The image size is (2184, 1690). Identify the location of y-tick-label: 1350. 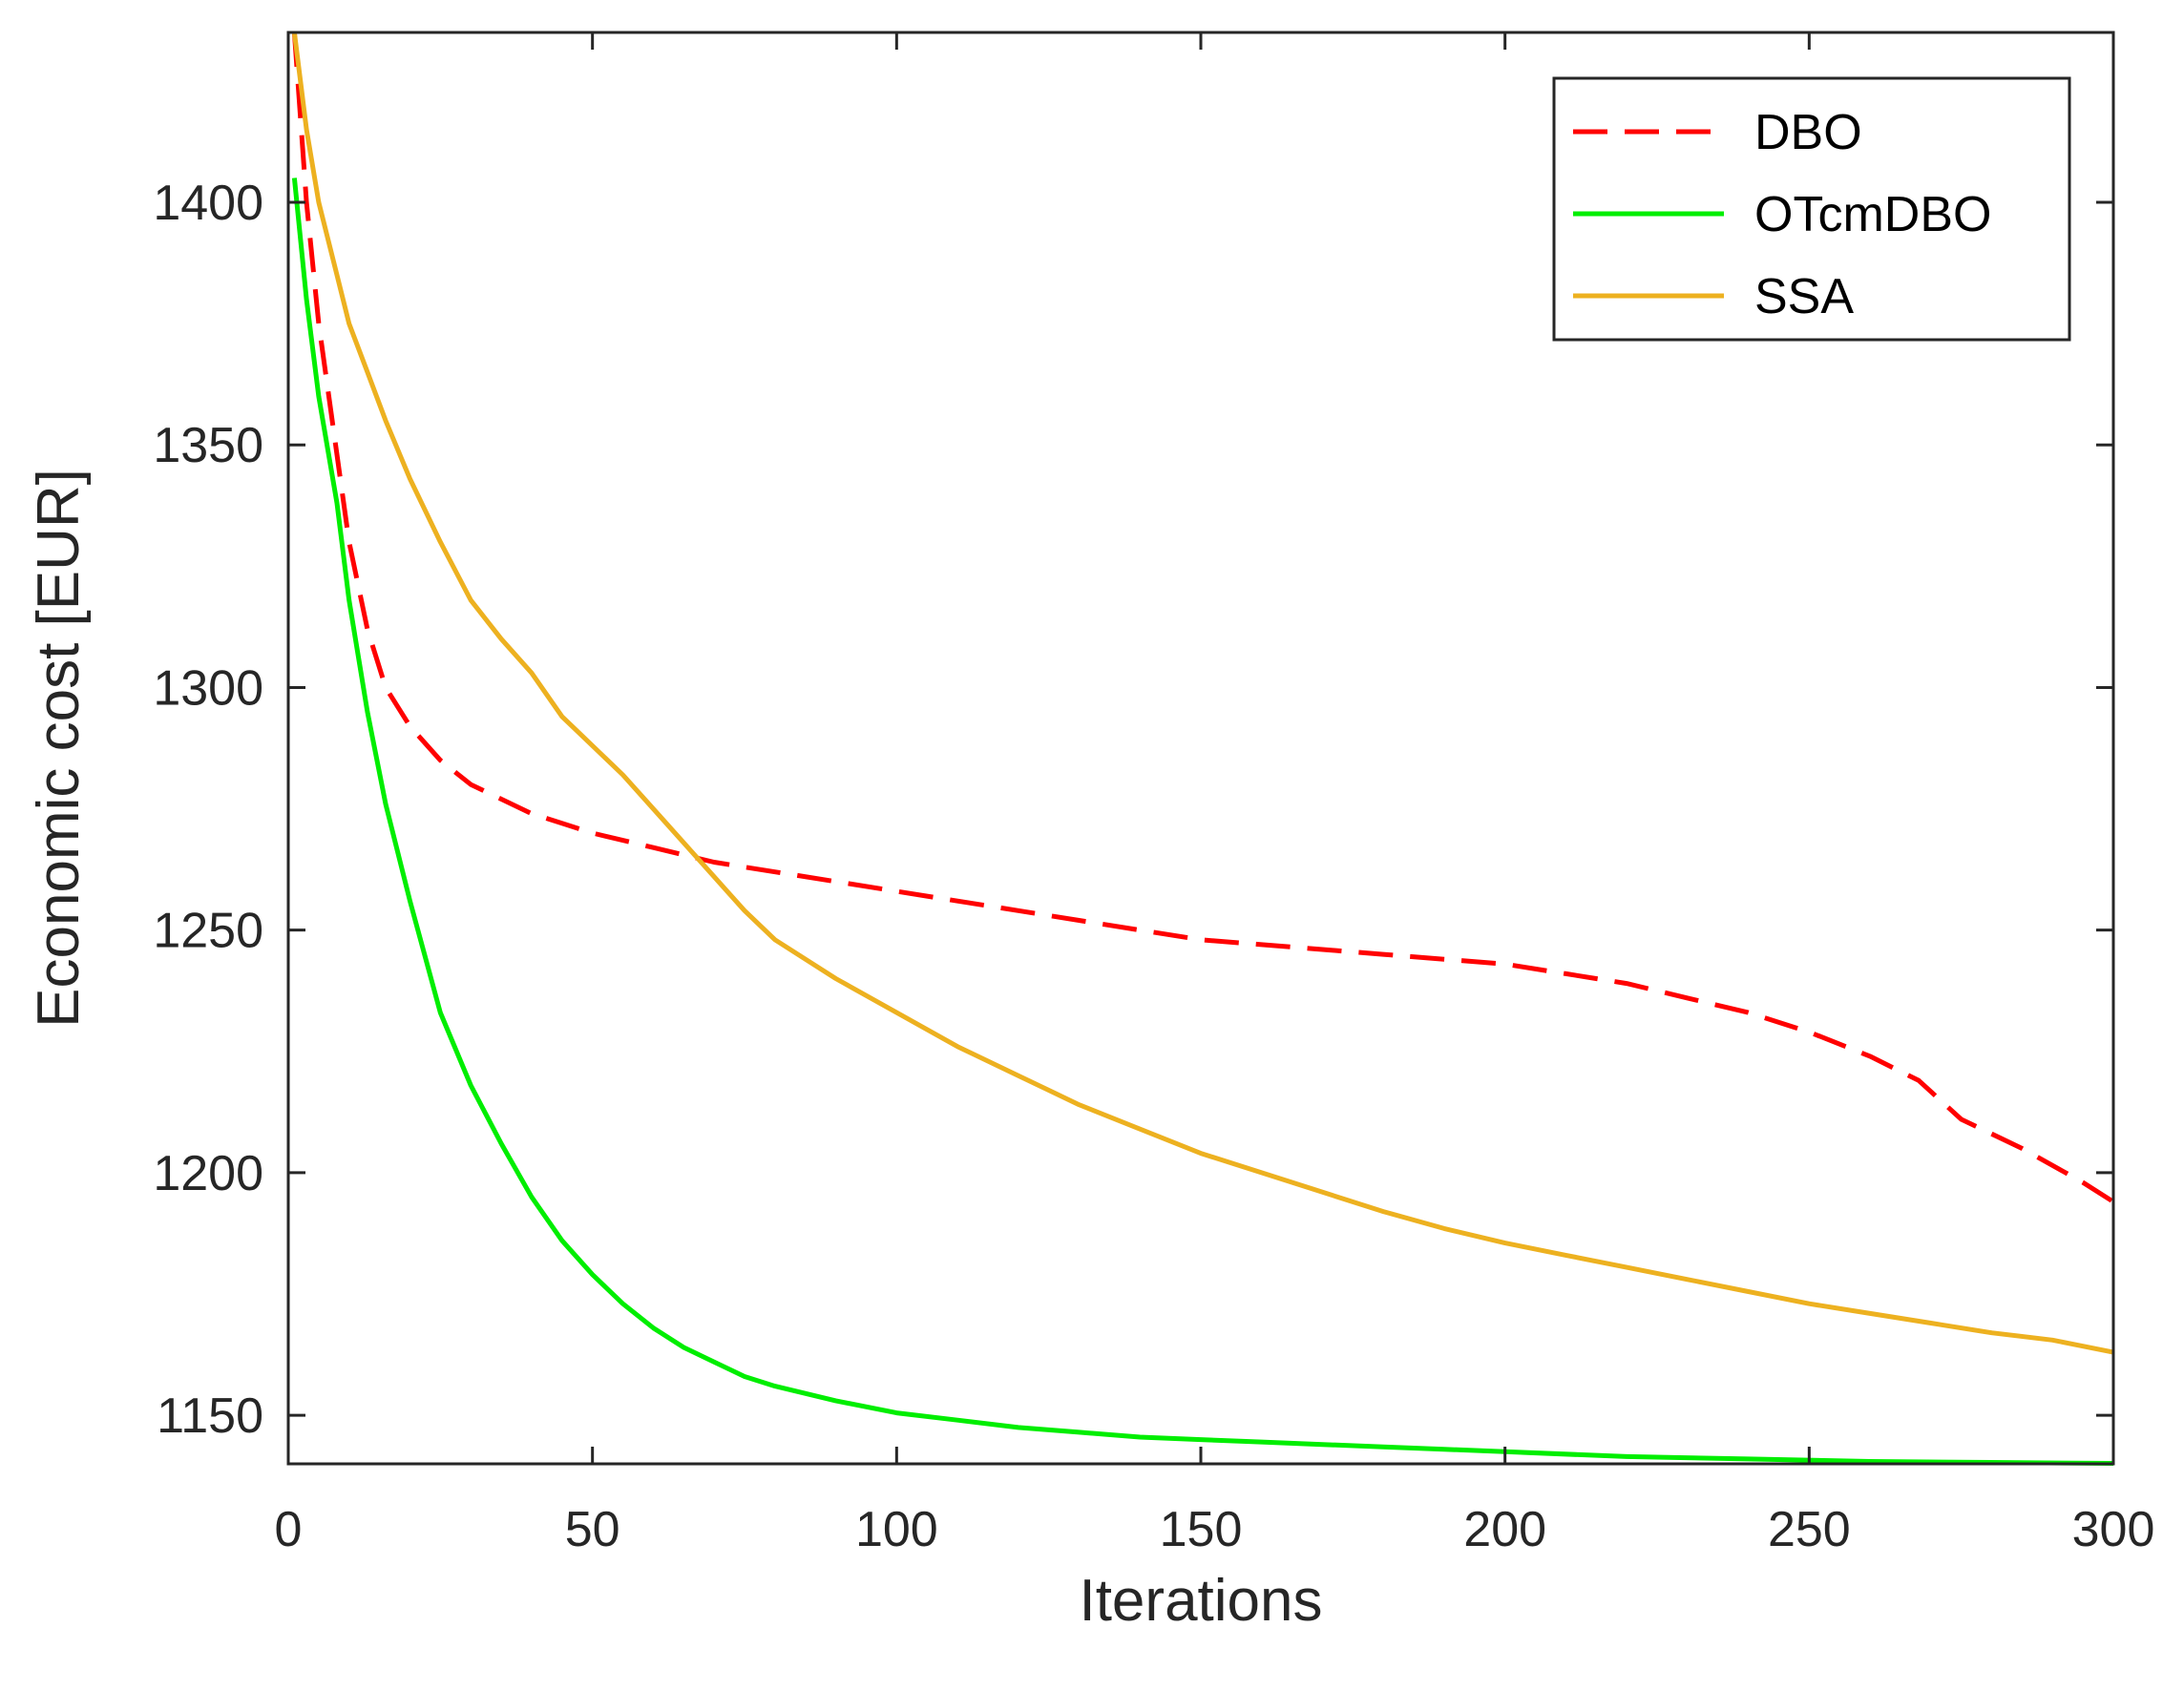
(208, 445).